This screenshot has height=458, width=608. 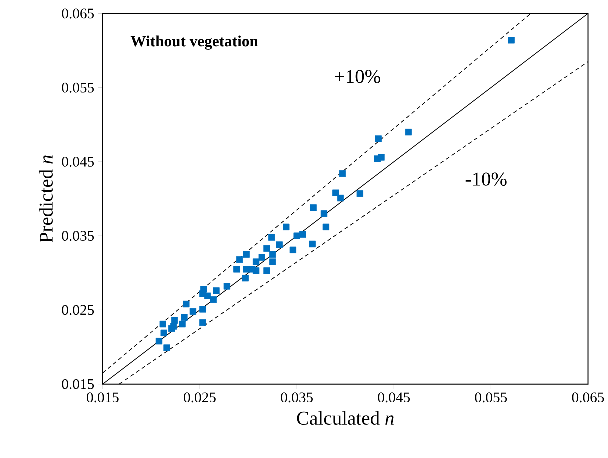 What do you see at coordinates (78, 384) in the screenshot?
I see `y-tick-label: 0.015` at bounding box center [78, 384].